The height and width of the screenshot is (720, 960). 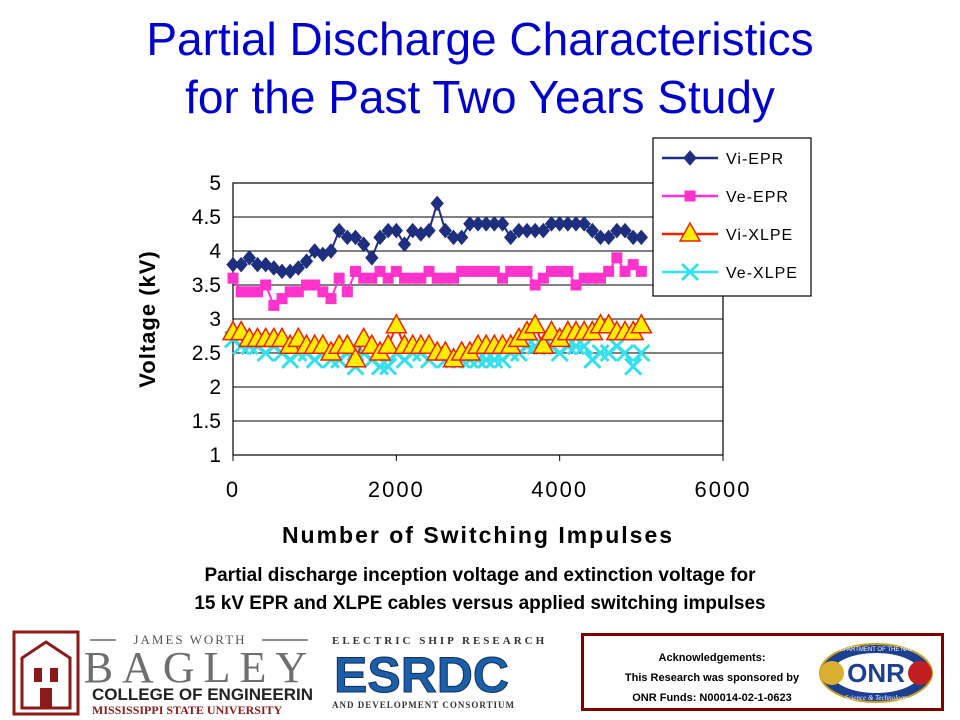 What do you see at coordinates (876, 650) in the screenshot?
I see `onr-ring-text: DEPARTMENT OF THE NAVY` at bounding box center [876, 650].